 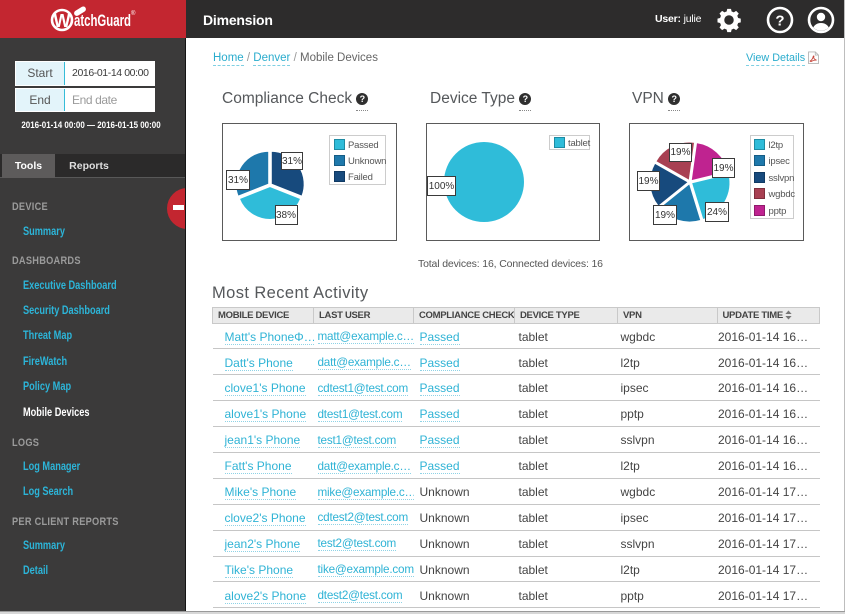 I want to click on svg-text: W, so click(x=62, y=21).